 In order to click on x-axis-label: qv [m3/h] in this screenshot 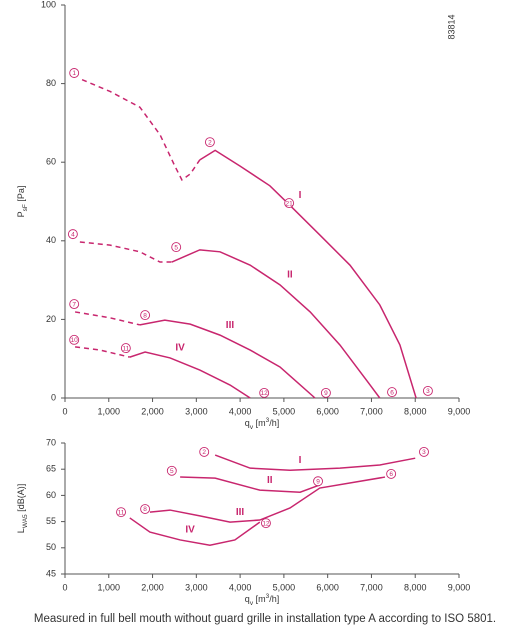, I will do `click(262, 600)`.